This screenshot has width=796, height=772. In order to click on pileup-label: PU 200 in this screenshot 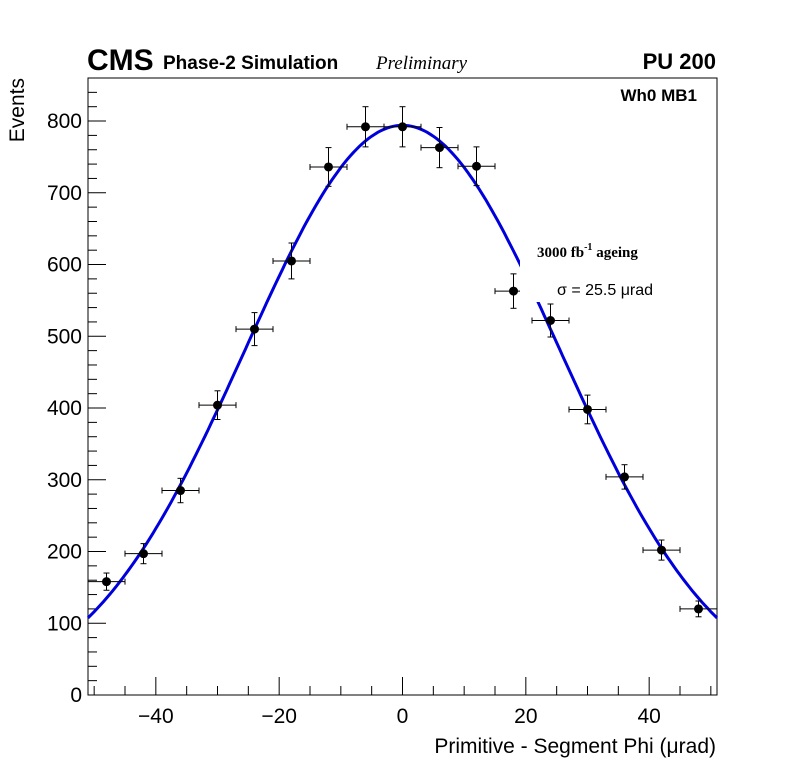, I will do `click(679, 61)`.